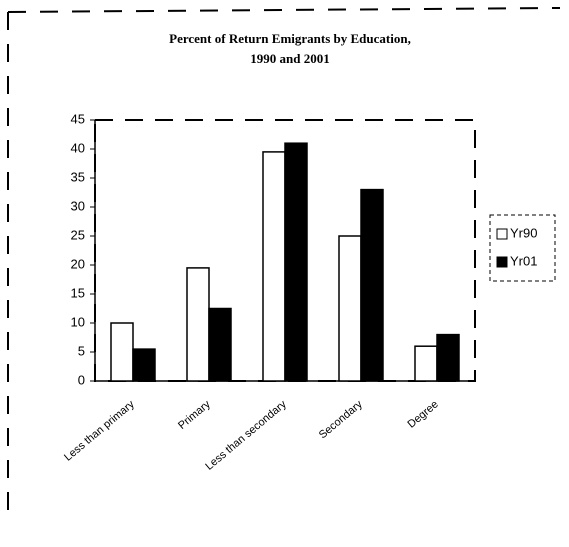 This screenshot has width=569, height=547. What do you see at coordinates (78, 234) in the screenshot?
I see `y-tick-label: 25` at bounding box center [78, 234].